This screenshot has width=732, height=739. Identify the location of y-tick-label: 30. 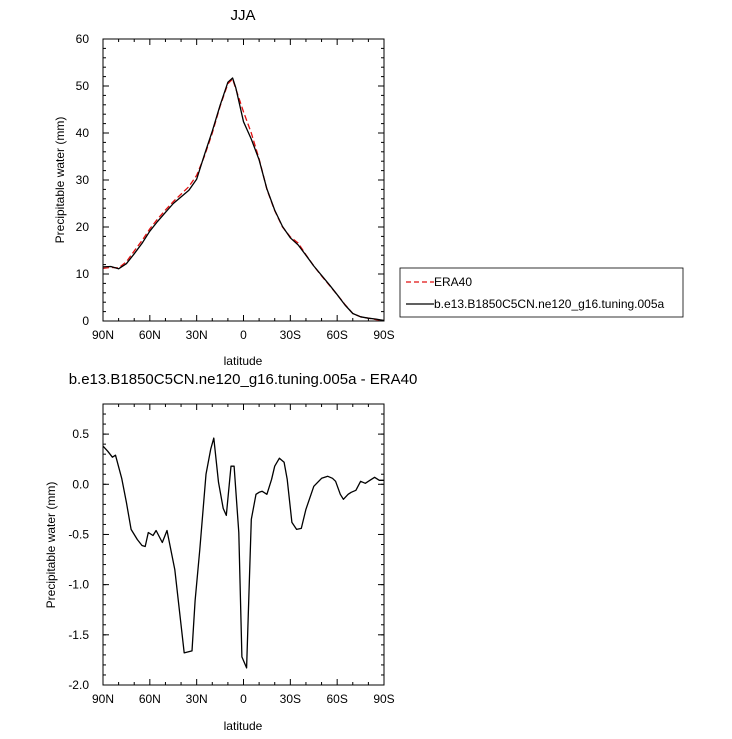
(83, 180).